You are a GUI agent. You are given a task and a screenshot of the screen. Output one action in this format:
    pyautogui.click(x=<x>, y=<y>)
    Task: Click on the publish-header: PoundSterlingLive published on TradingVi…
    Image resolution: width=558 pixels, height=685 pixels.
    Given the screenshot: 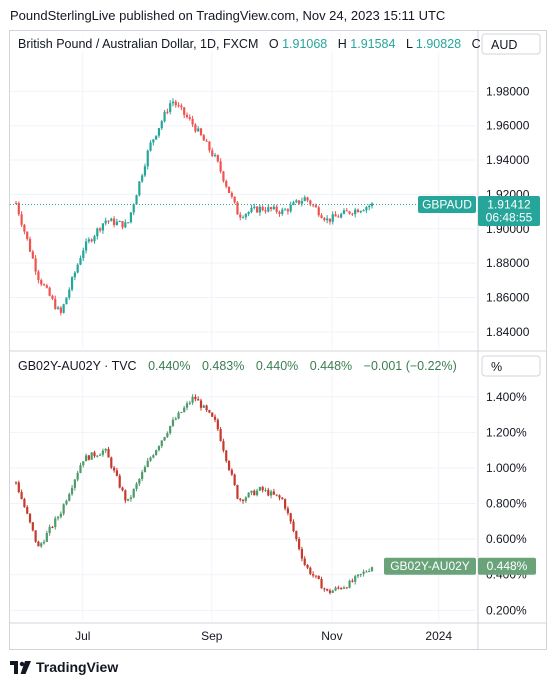 What is the action you would take?
    pyautogui.click(x=228, y=15)
    